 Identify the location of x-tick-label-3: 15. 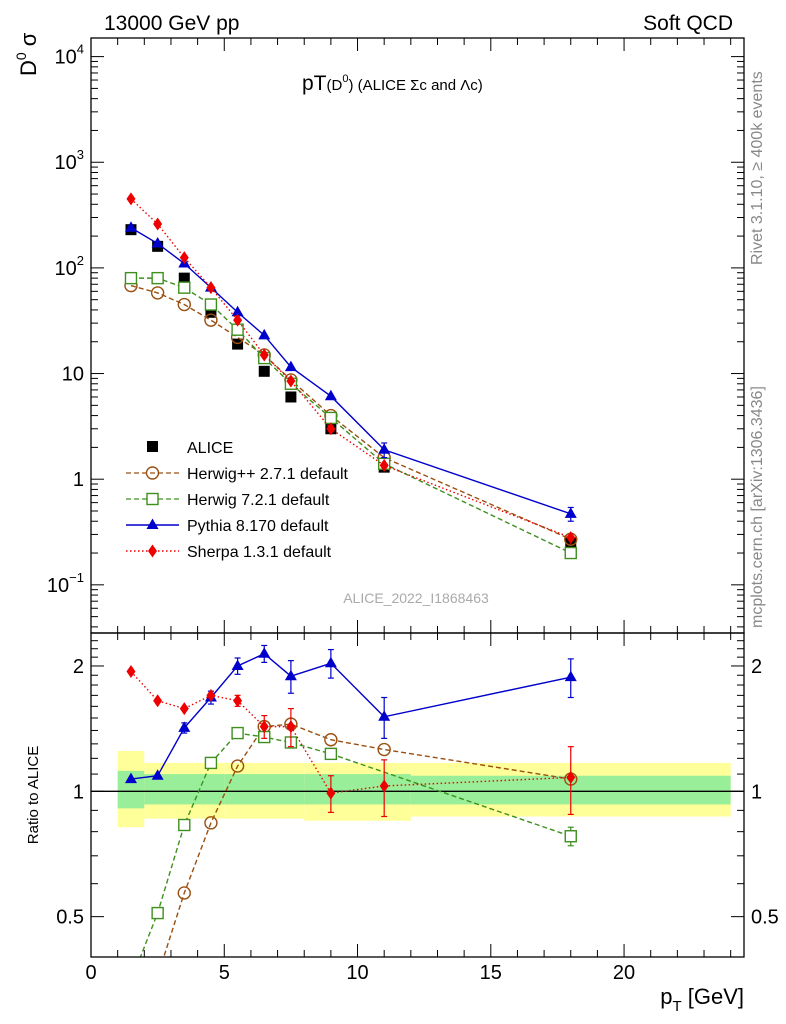
(491, 973).